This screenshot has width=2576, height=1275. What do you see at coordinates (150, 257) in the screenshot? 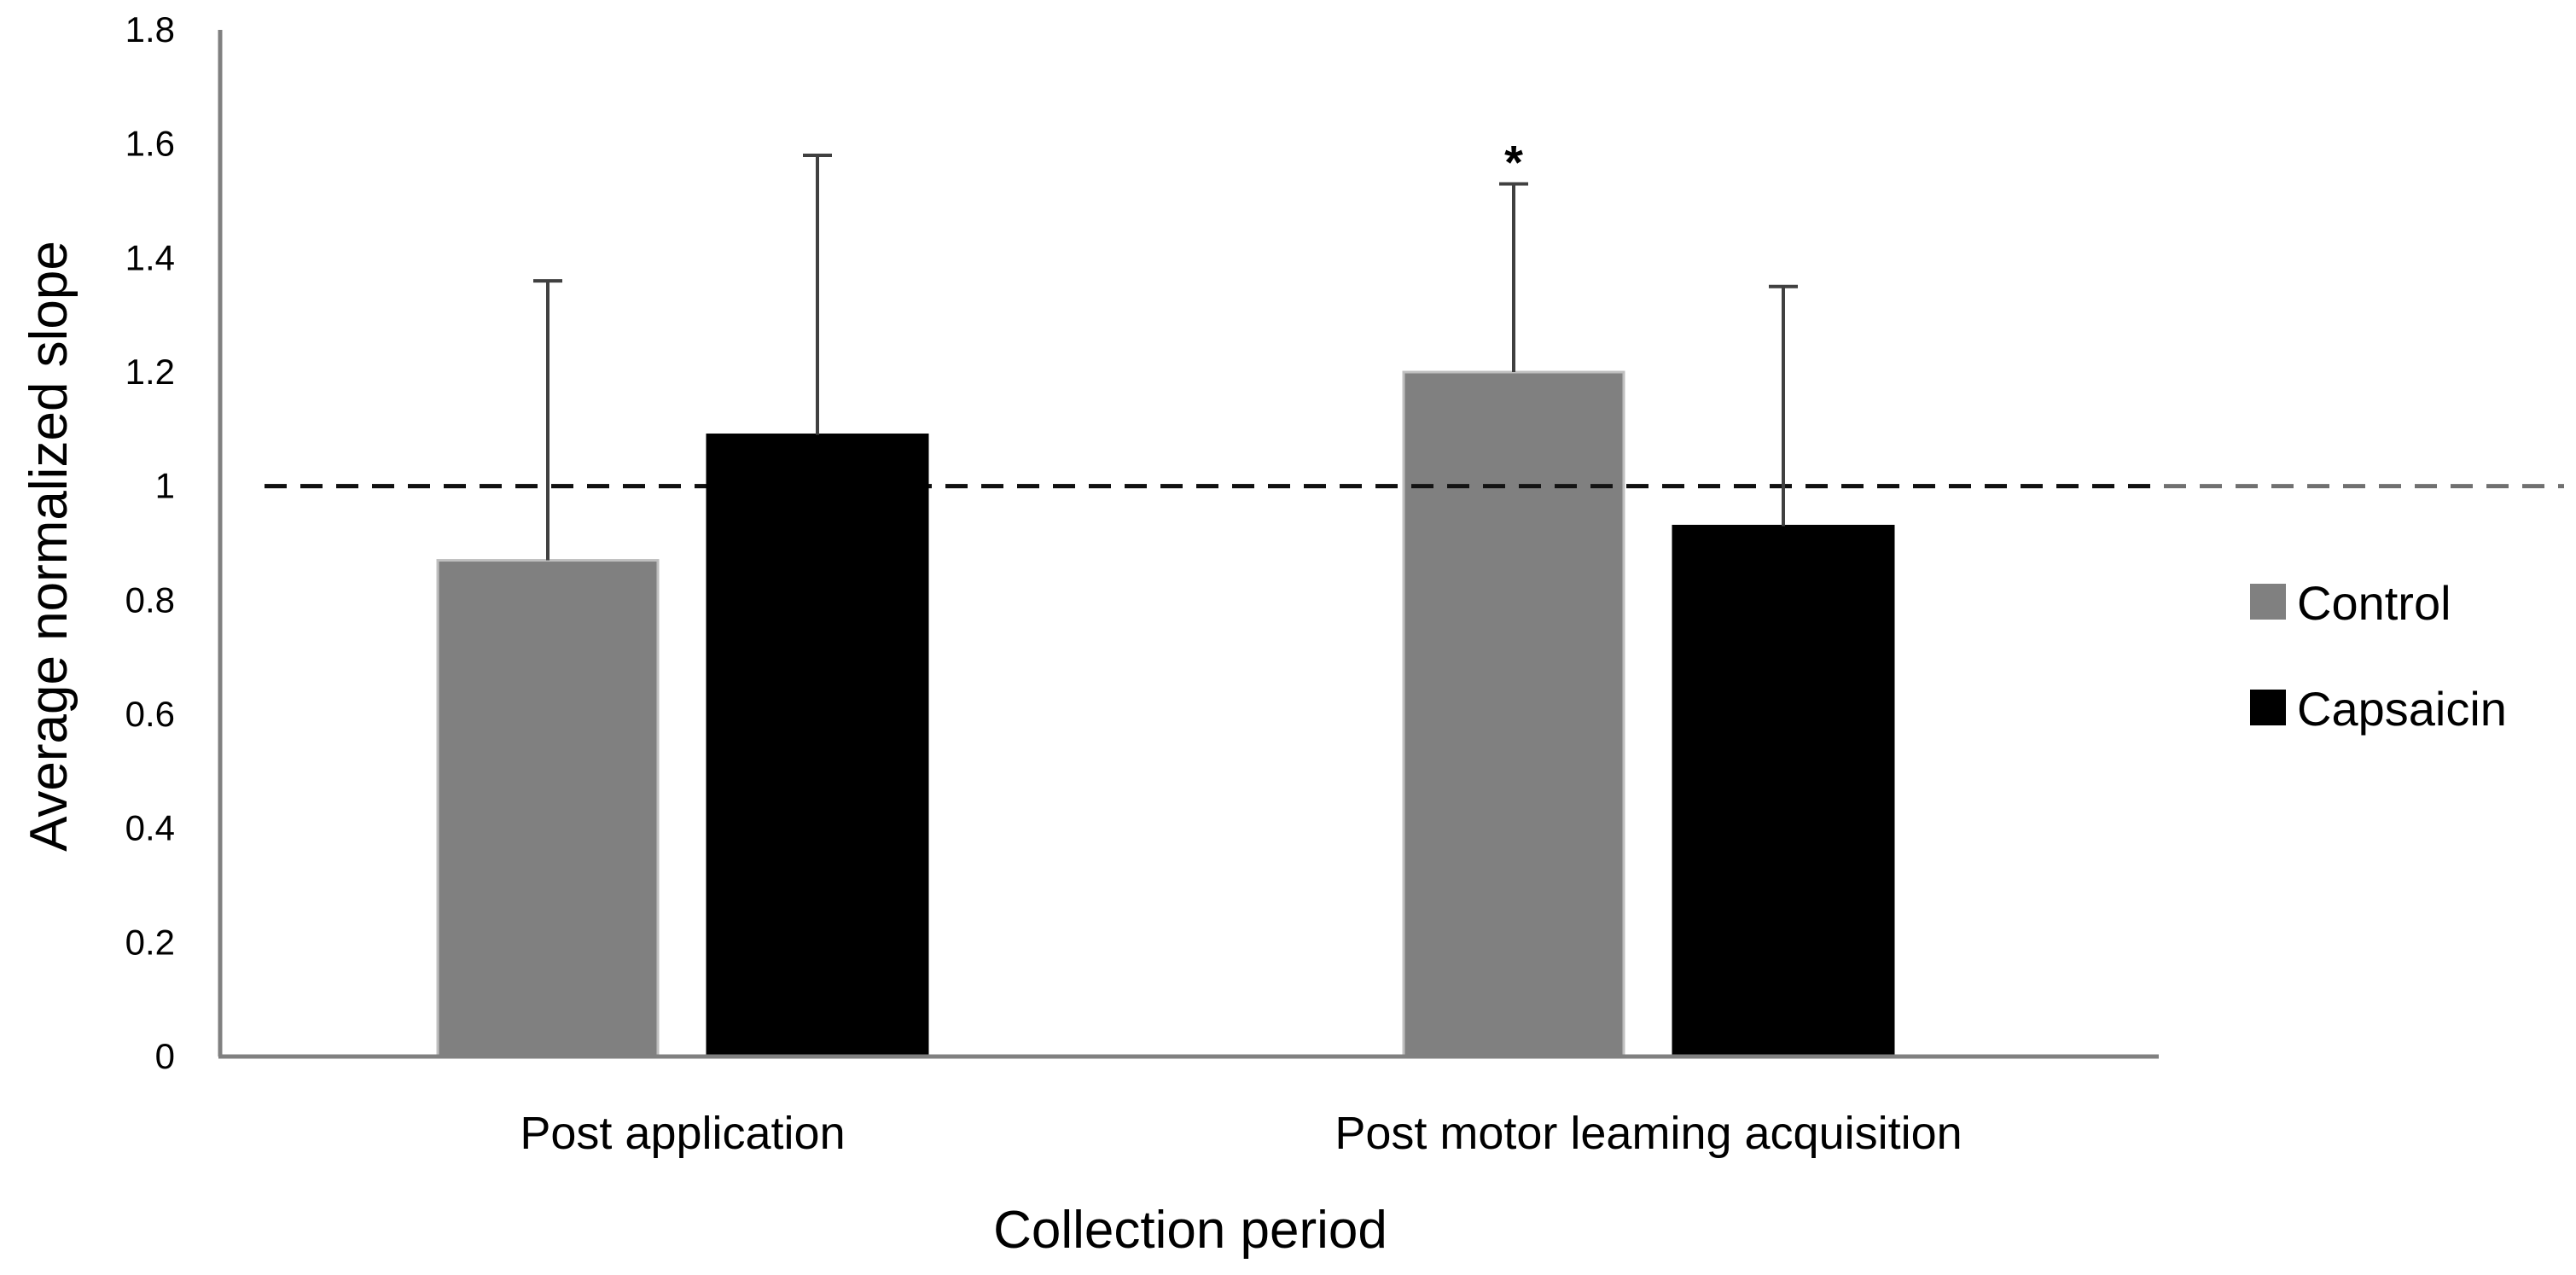
I see `y-tick-label: 1.4` at bounding box center [150, 257].